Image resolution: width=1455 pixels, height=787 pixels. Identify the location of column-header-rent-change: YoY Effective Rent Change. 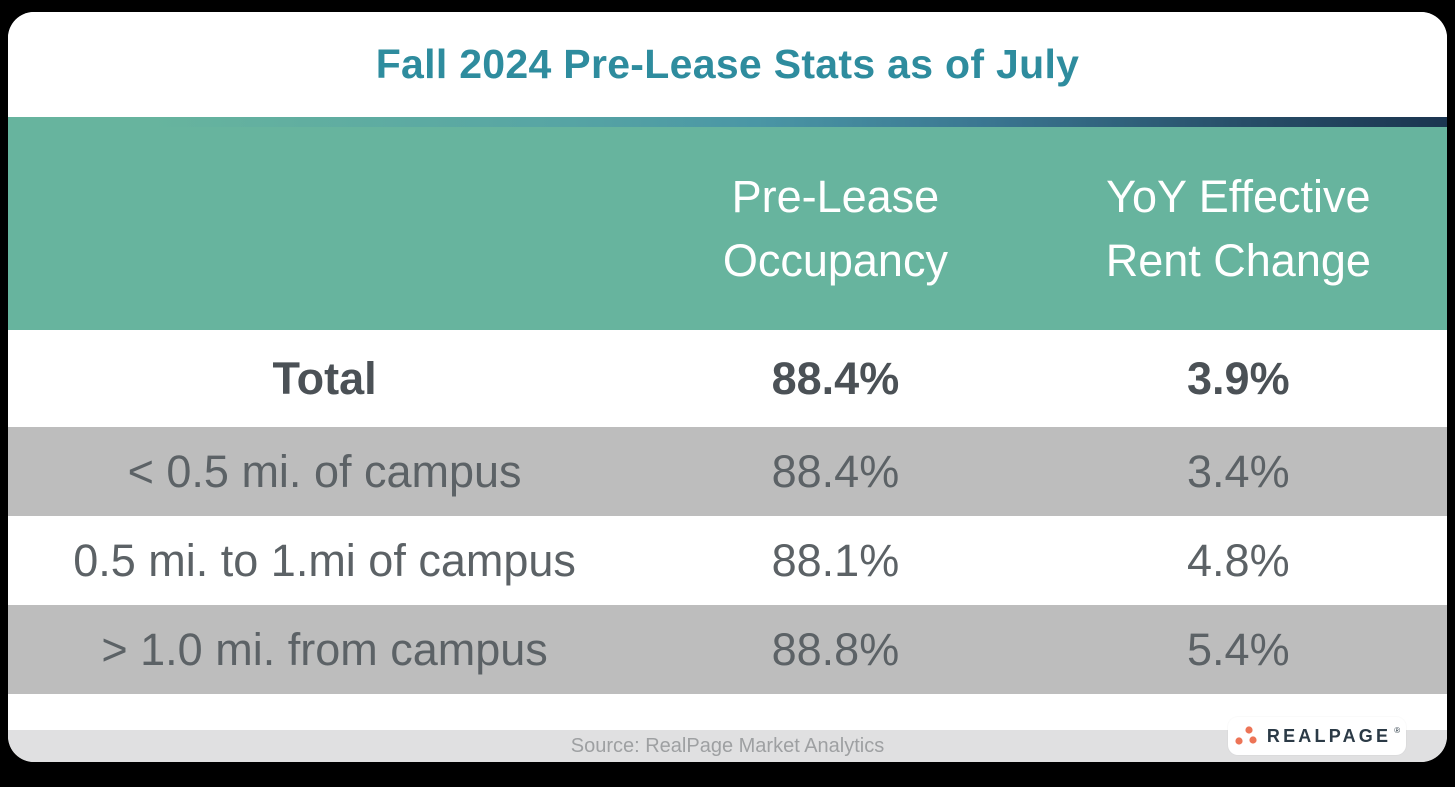
(1238, 229).